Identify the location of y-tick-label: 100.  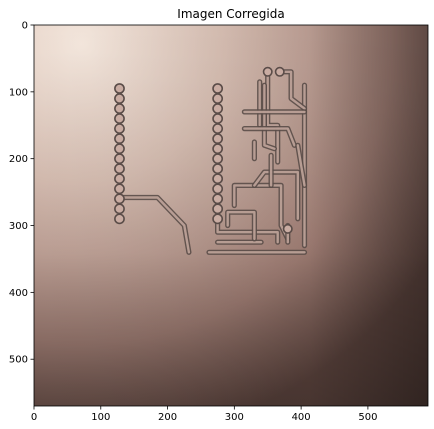
(18, 92).